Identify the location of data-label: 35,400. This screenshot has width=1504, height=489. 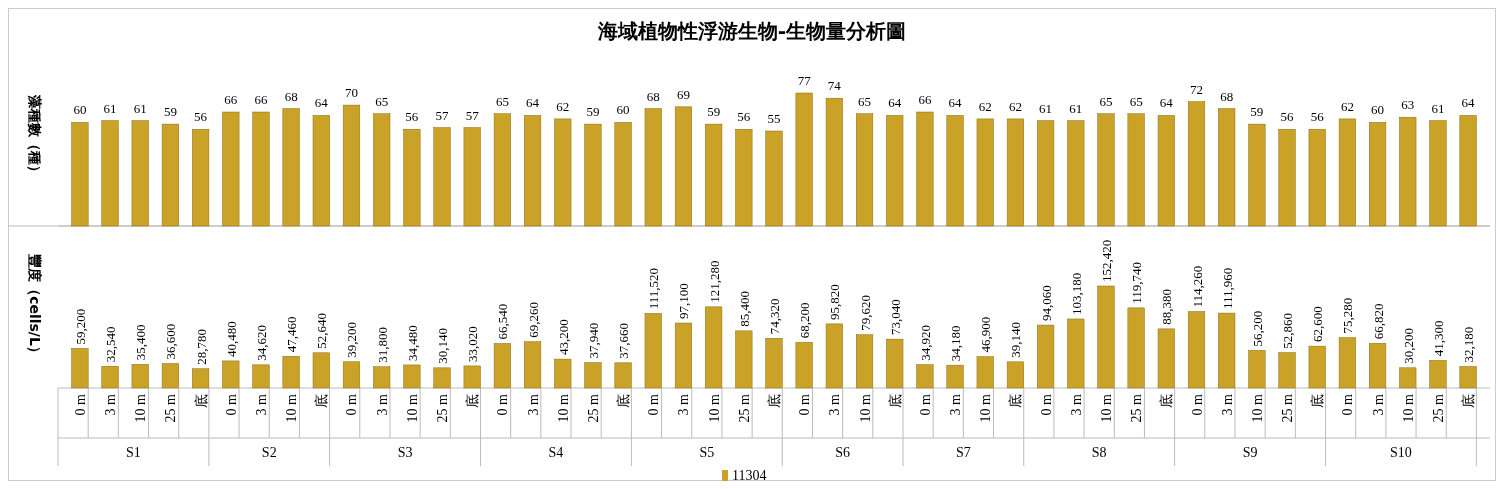
(141, 342).